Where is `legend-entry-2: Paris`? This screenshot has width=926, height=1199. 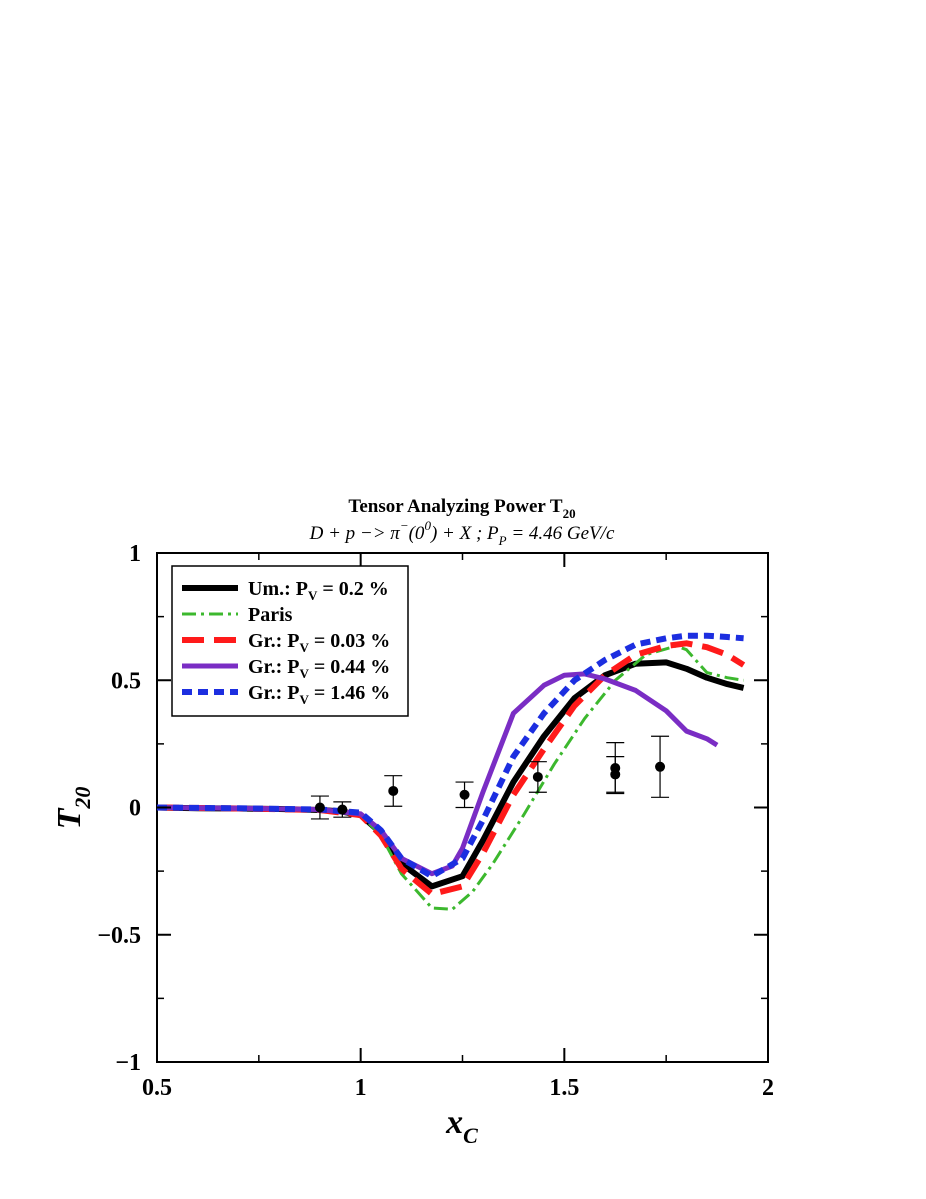 legend-entry-2: Paris is located at coordinates (270, 615).